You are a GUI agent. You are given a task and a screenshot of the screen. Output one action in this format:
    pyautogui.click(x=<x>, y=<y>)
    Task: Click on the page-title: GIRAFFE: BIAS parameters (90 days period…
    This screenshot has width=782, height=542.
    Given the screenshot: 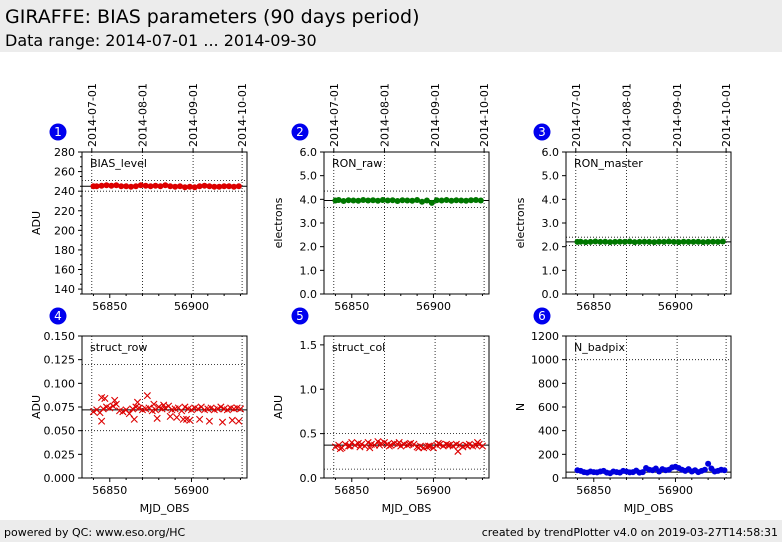 What is the action you would take?
    pyautogui.click(x=212, y=17)
    